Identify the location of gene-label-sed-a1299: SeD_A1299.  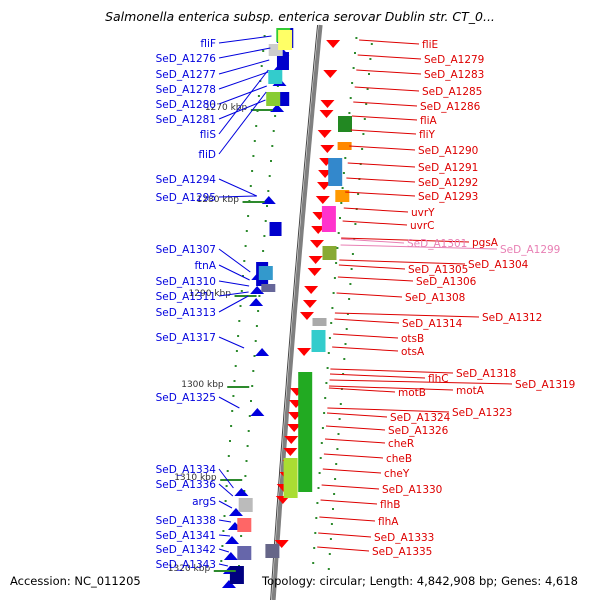
(530, 250).